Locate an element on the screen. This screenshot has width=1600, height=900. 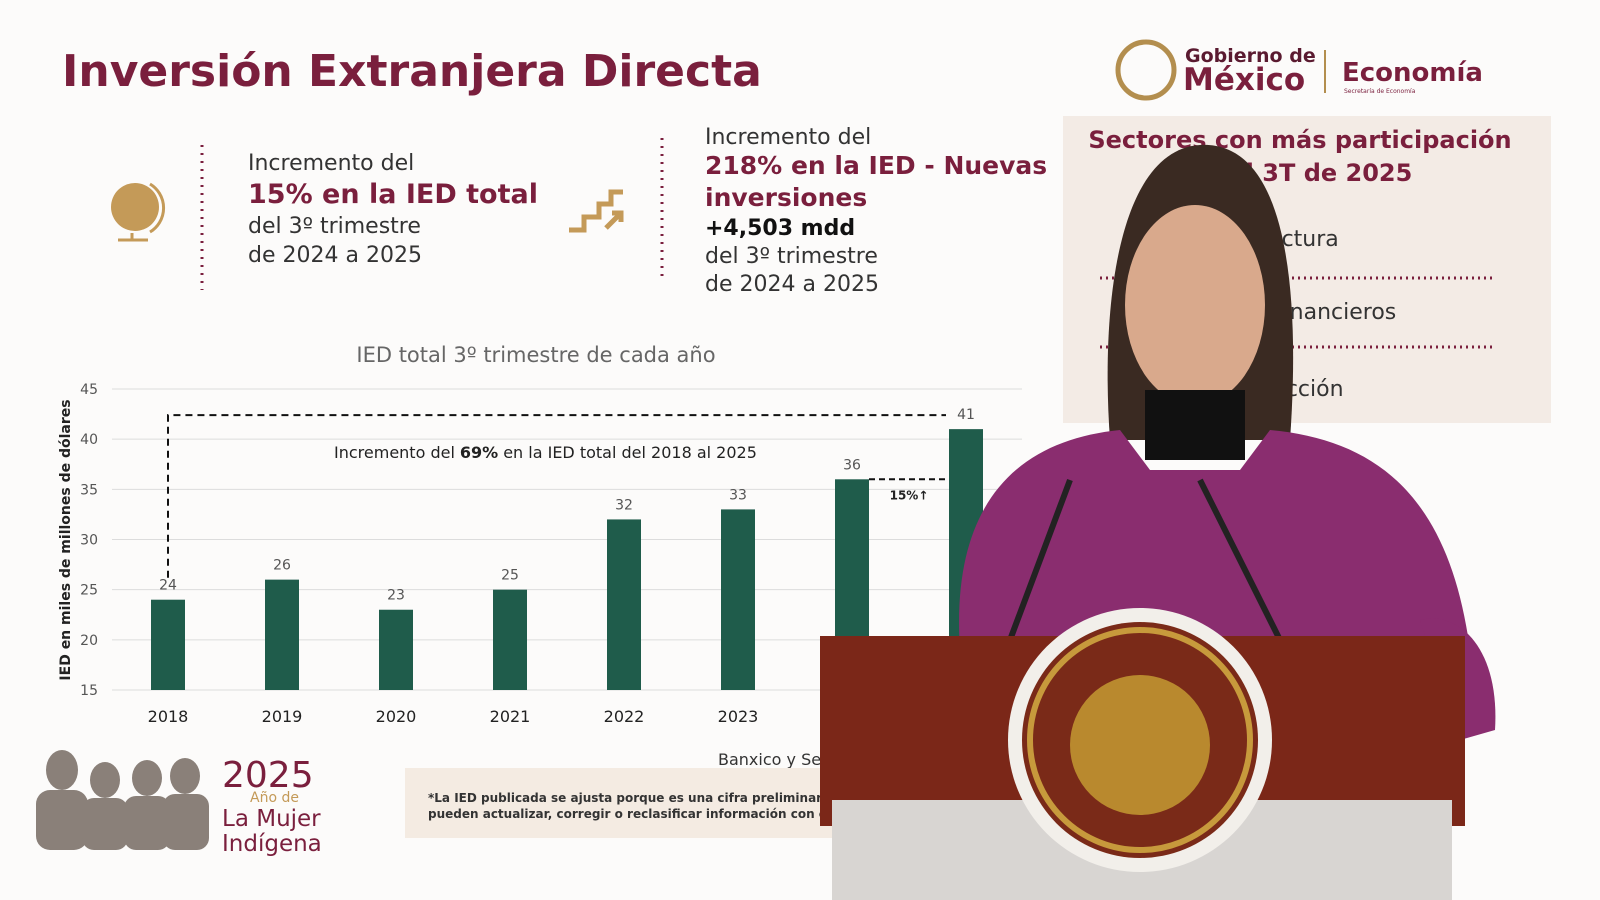
annotation-part: en la IED total del 2018 al 2025 is located at coordinates (630, 452).